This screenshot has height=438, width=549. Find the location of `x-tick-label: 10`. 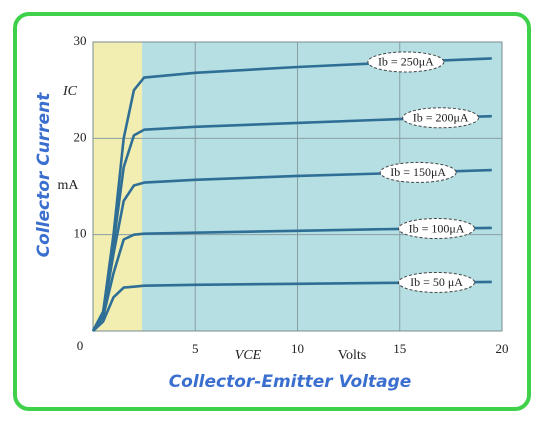

x-tick-label: 10 is located at coordinates (297, 348).